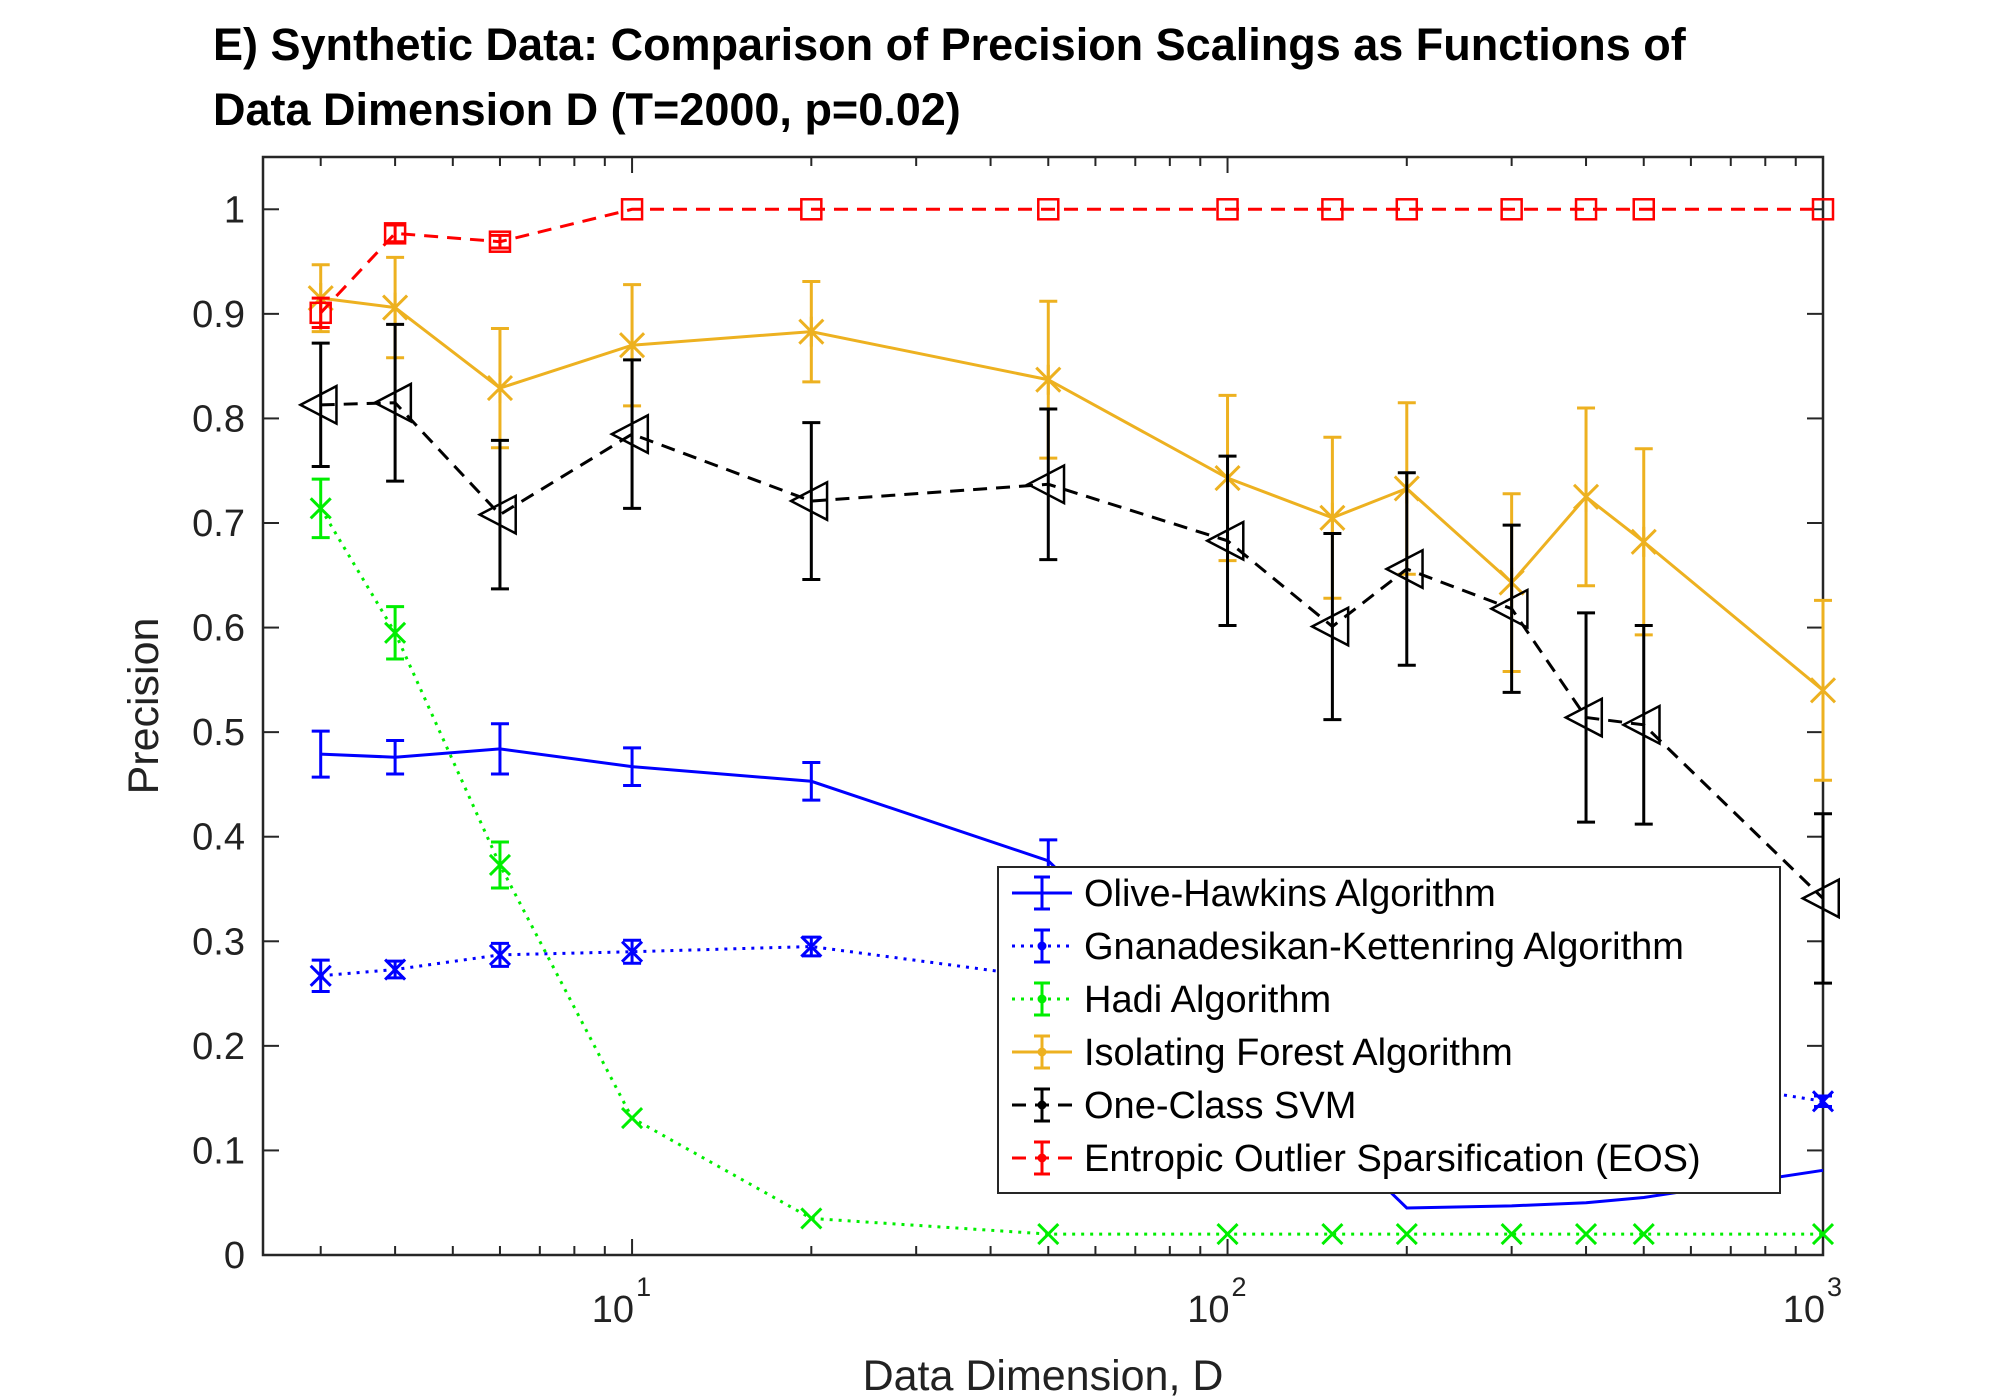 The width and height of the screenshot is (2000, 1400). Describe the element at coordinates (218, 419) in the screenshot. I see `y-tick-label: 0.8` at that location.